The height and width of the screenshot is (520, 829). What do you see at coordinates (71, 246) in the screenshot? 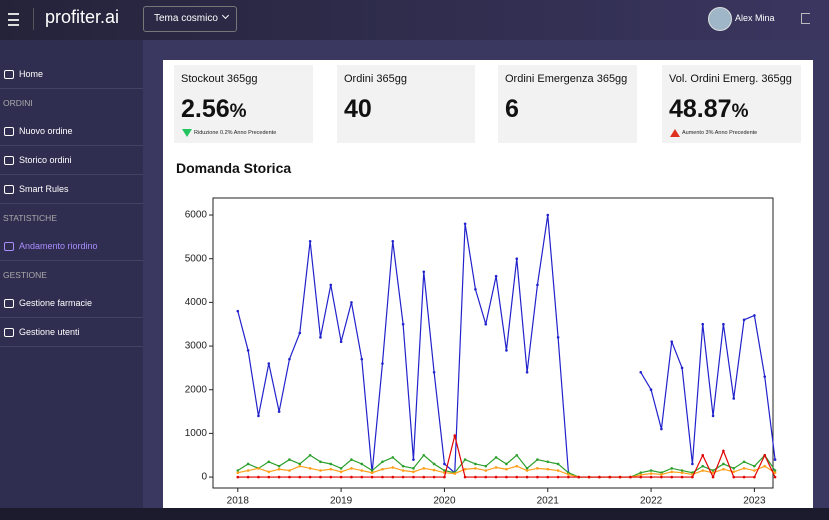
I see `nav-item: Andamento riordino` at bounding box center [71, 246].